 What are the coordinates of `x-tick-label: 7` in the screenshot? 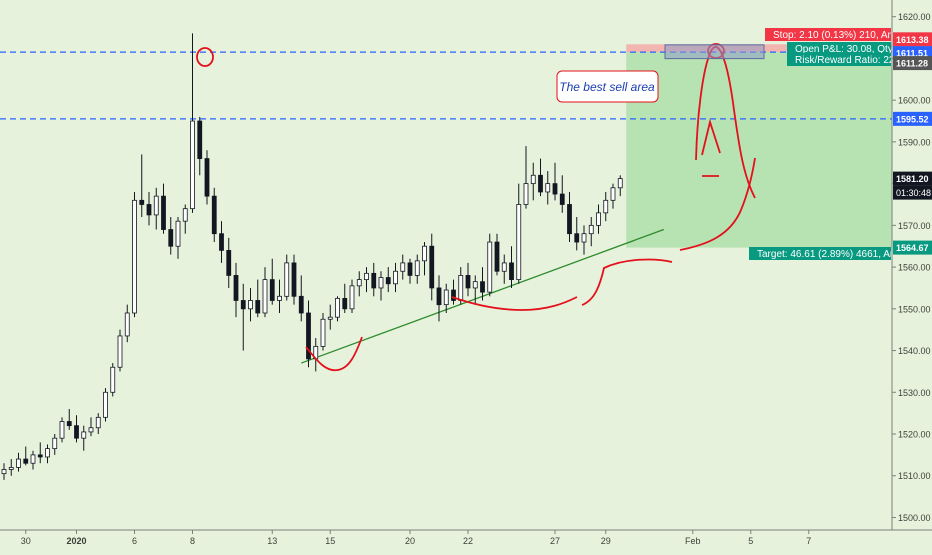 It's located at (808, 541).